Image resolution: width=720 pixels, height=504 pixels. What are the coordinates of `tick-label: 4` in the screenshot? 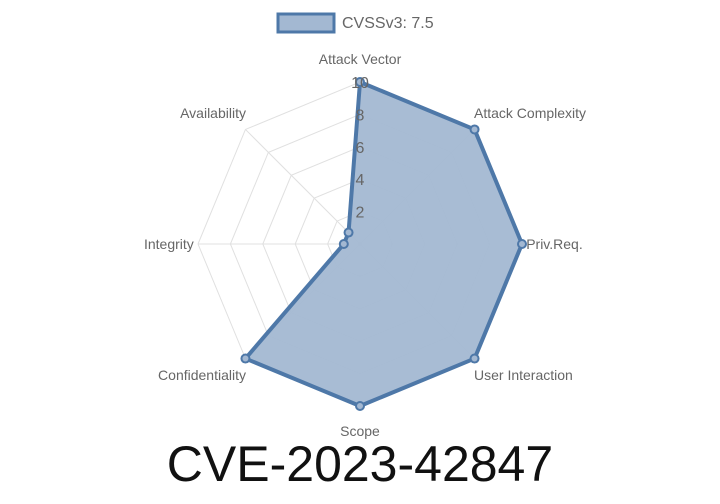 It's located at (360, 180).